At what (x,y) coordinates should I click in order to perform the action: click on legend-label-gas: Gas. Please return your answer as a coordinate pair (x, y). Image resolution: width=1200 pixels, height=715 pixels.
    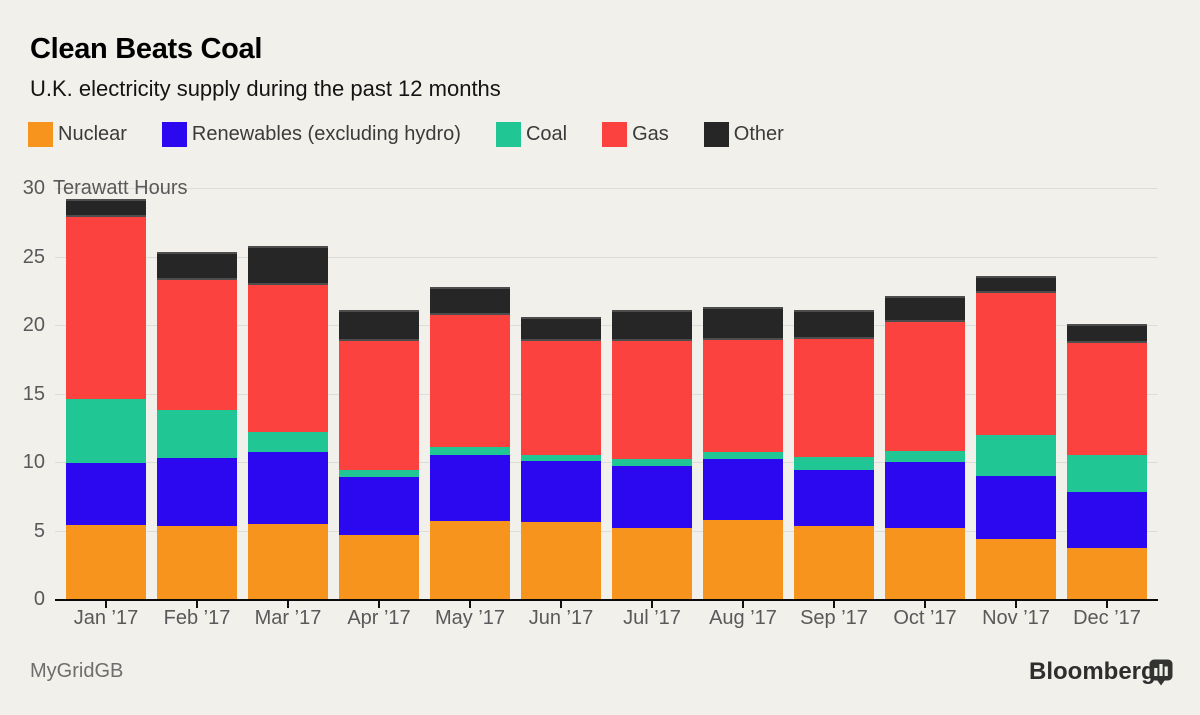
    Looking at the image, I should click on (650, 134).